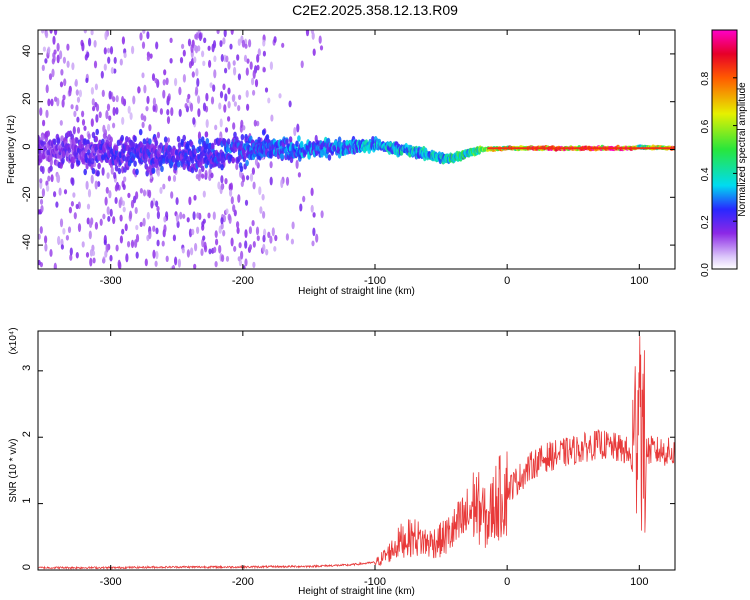  What do you see at coordinates (27, 99) in the screenshot?
I see `heatmap-y-tick-label: 20` at bounding box center [27, 99].